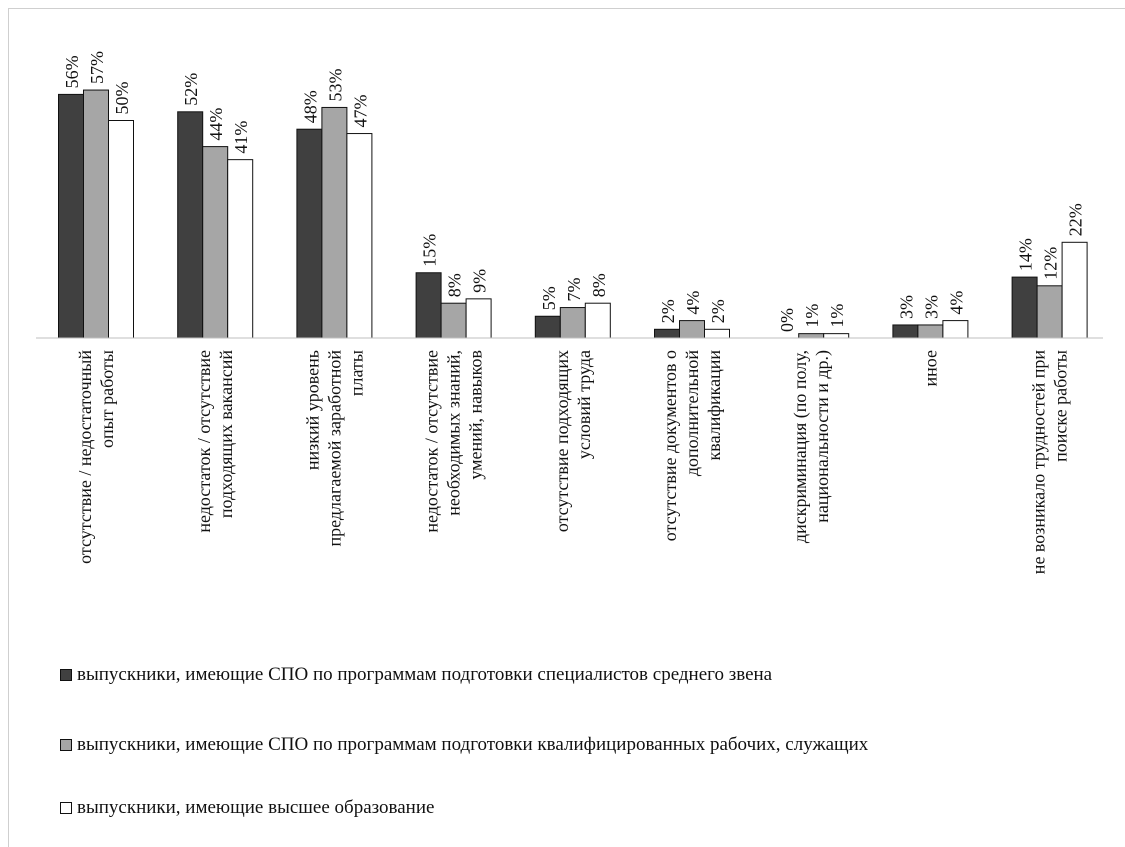 This screenshot has height=847, width=1125. What do you see at coordinates (692, 413) in the screenshot?
I see `category-label-6-line-2: дополнительной` at bounding box center [692, 413].